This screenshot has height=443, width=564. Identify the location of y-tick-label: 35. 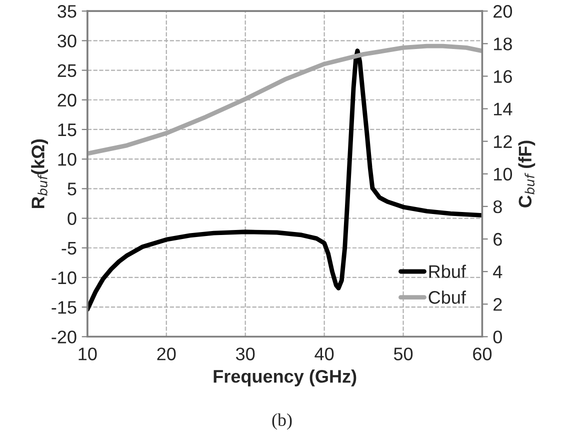
(67, 11).